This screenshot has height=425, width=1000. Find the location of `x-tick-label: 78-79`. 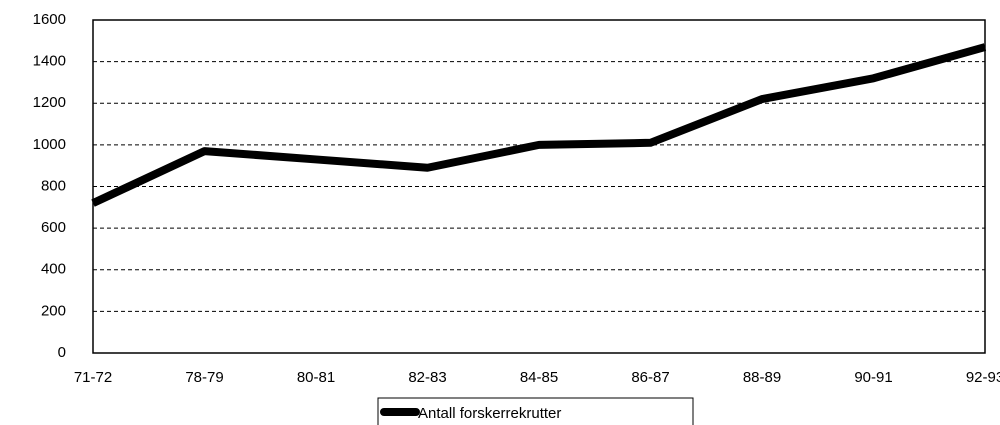

x-tick-label: 78-79 is located at coordinates (204, 377).